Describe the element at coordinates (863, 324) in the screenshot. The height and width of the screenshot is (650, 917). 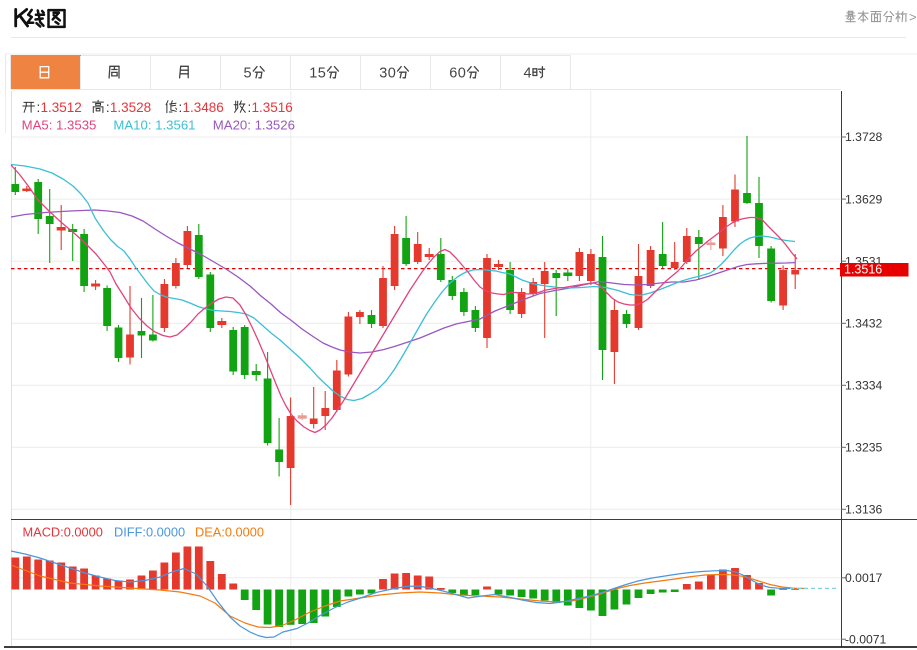
I see `svg-text: 1.3432` at that location.